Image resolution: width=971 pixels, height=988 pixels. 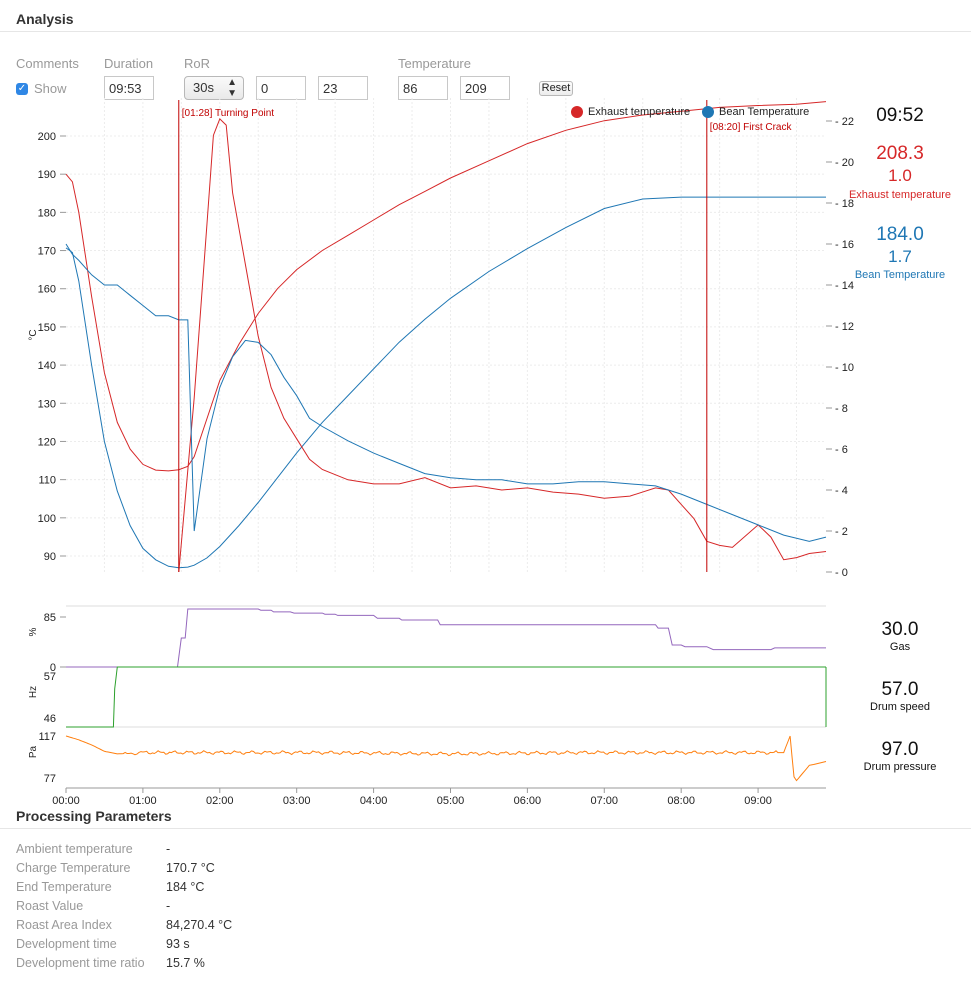 I want to click on y-axis-tick-label: 140, so click(x=47, y=366).